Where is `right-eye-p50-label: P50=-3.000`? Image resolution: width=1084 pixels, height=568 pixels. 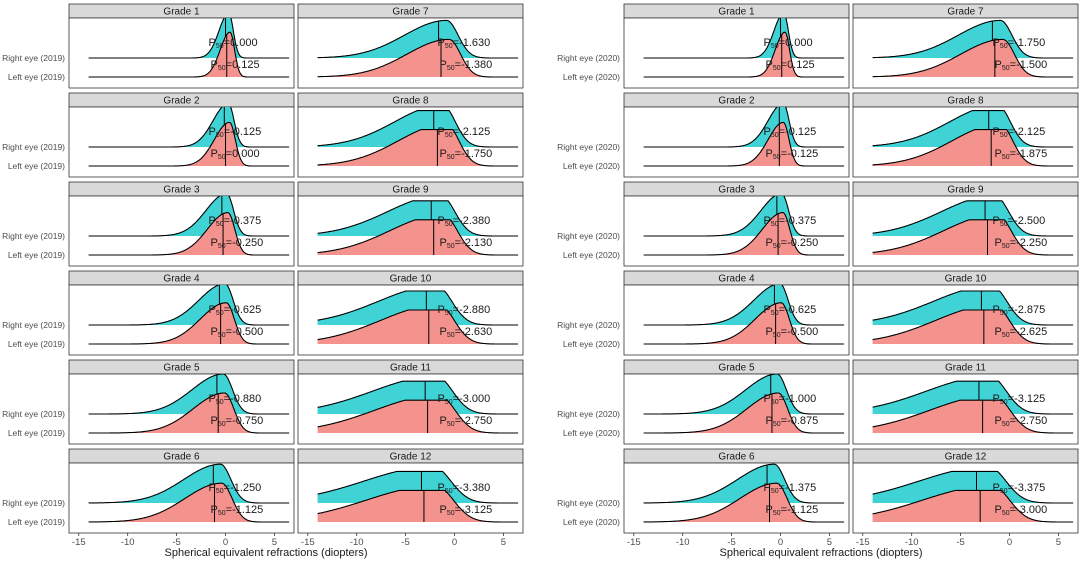
right-eye-p50-label: P50=-3.000 is located at coordinates (464, 399).